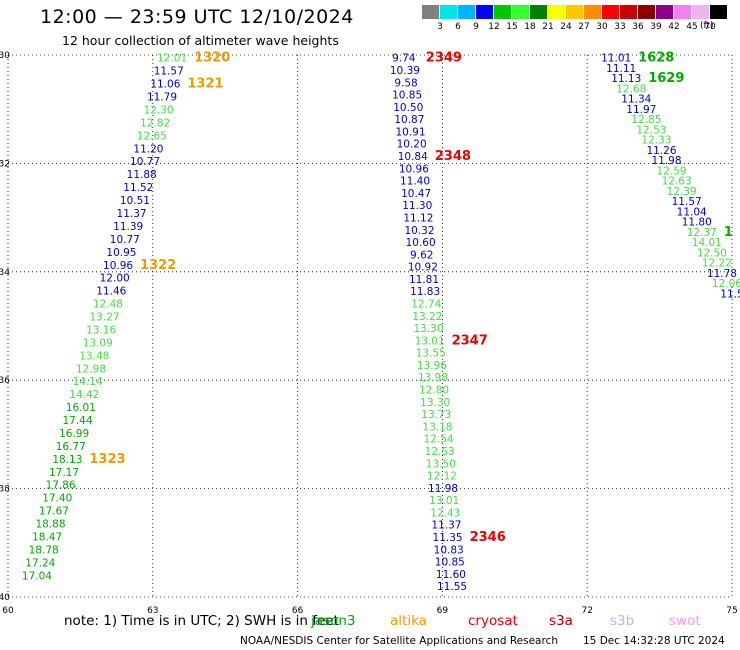 The height and width of the screenshot is (650, 740). I want to click on wave-height-value: 18.13, so click(67, 460).